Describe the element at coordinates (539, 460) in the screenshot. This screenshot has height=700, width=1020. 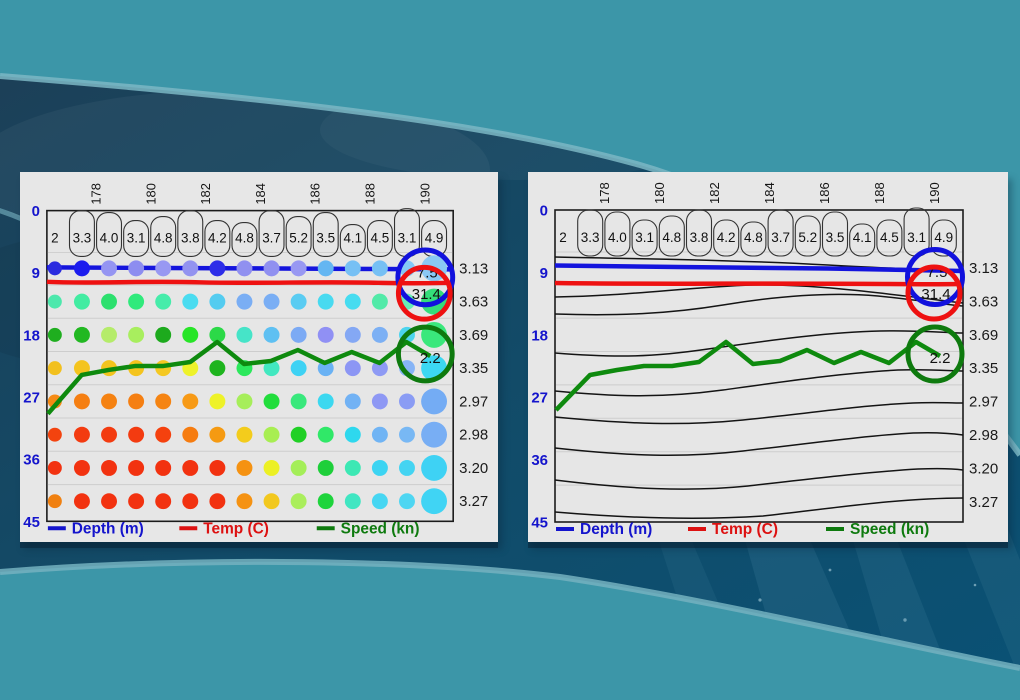
I see `depth-axis-label: 36` at that location.